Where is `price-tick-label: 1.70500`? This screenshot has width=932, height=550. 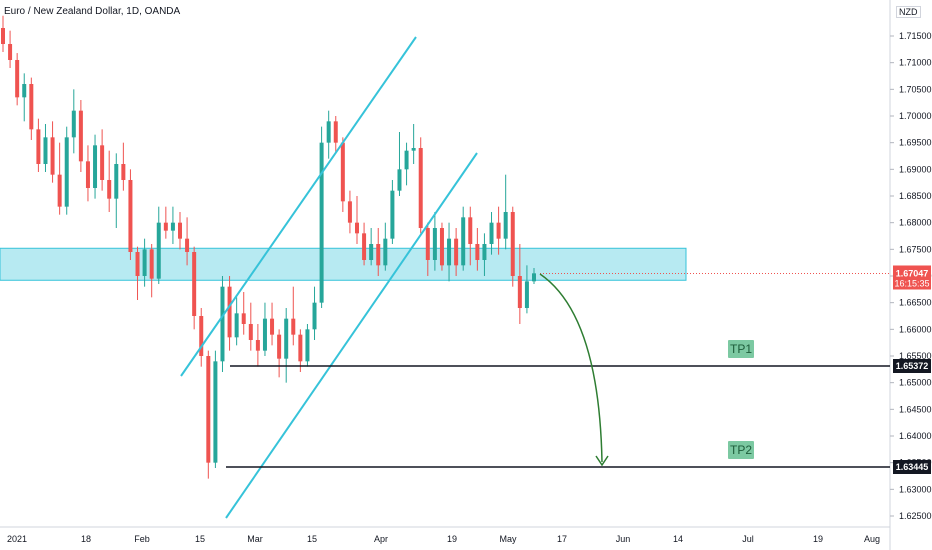 price-tick-label: 1.70500 is located at coordinates (915, 89).